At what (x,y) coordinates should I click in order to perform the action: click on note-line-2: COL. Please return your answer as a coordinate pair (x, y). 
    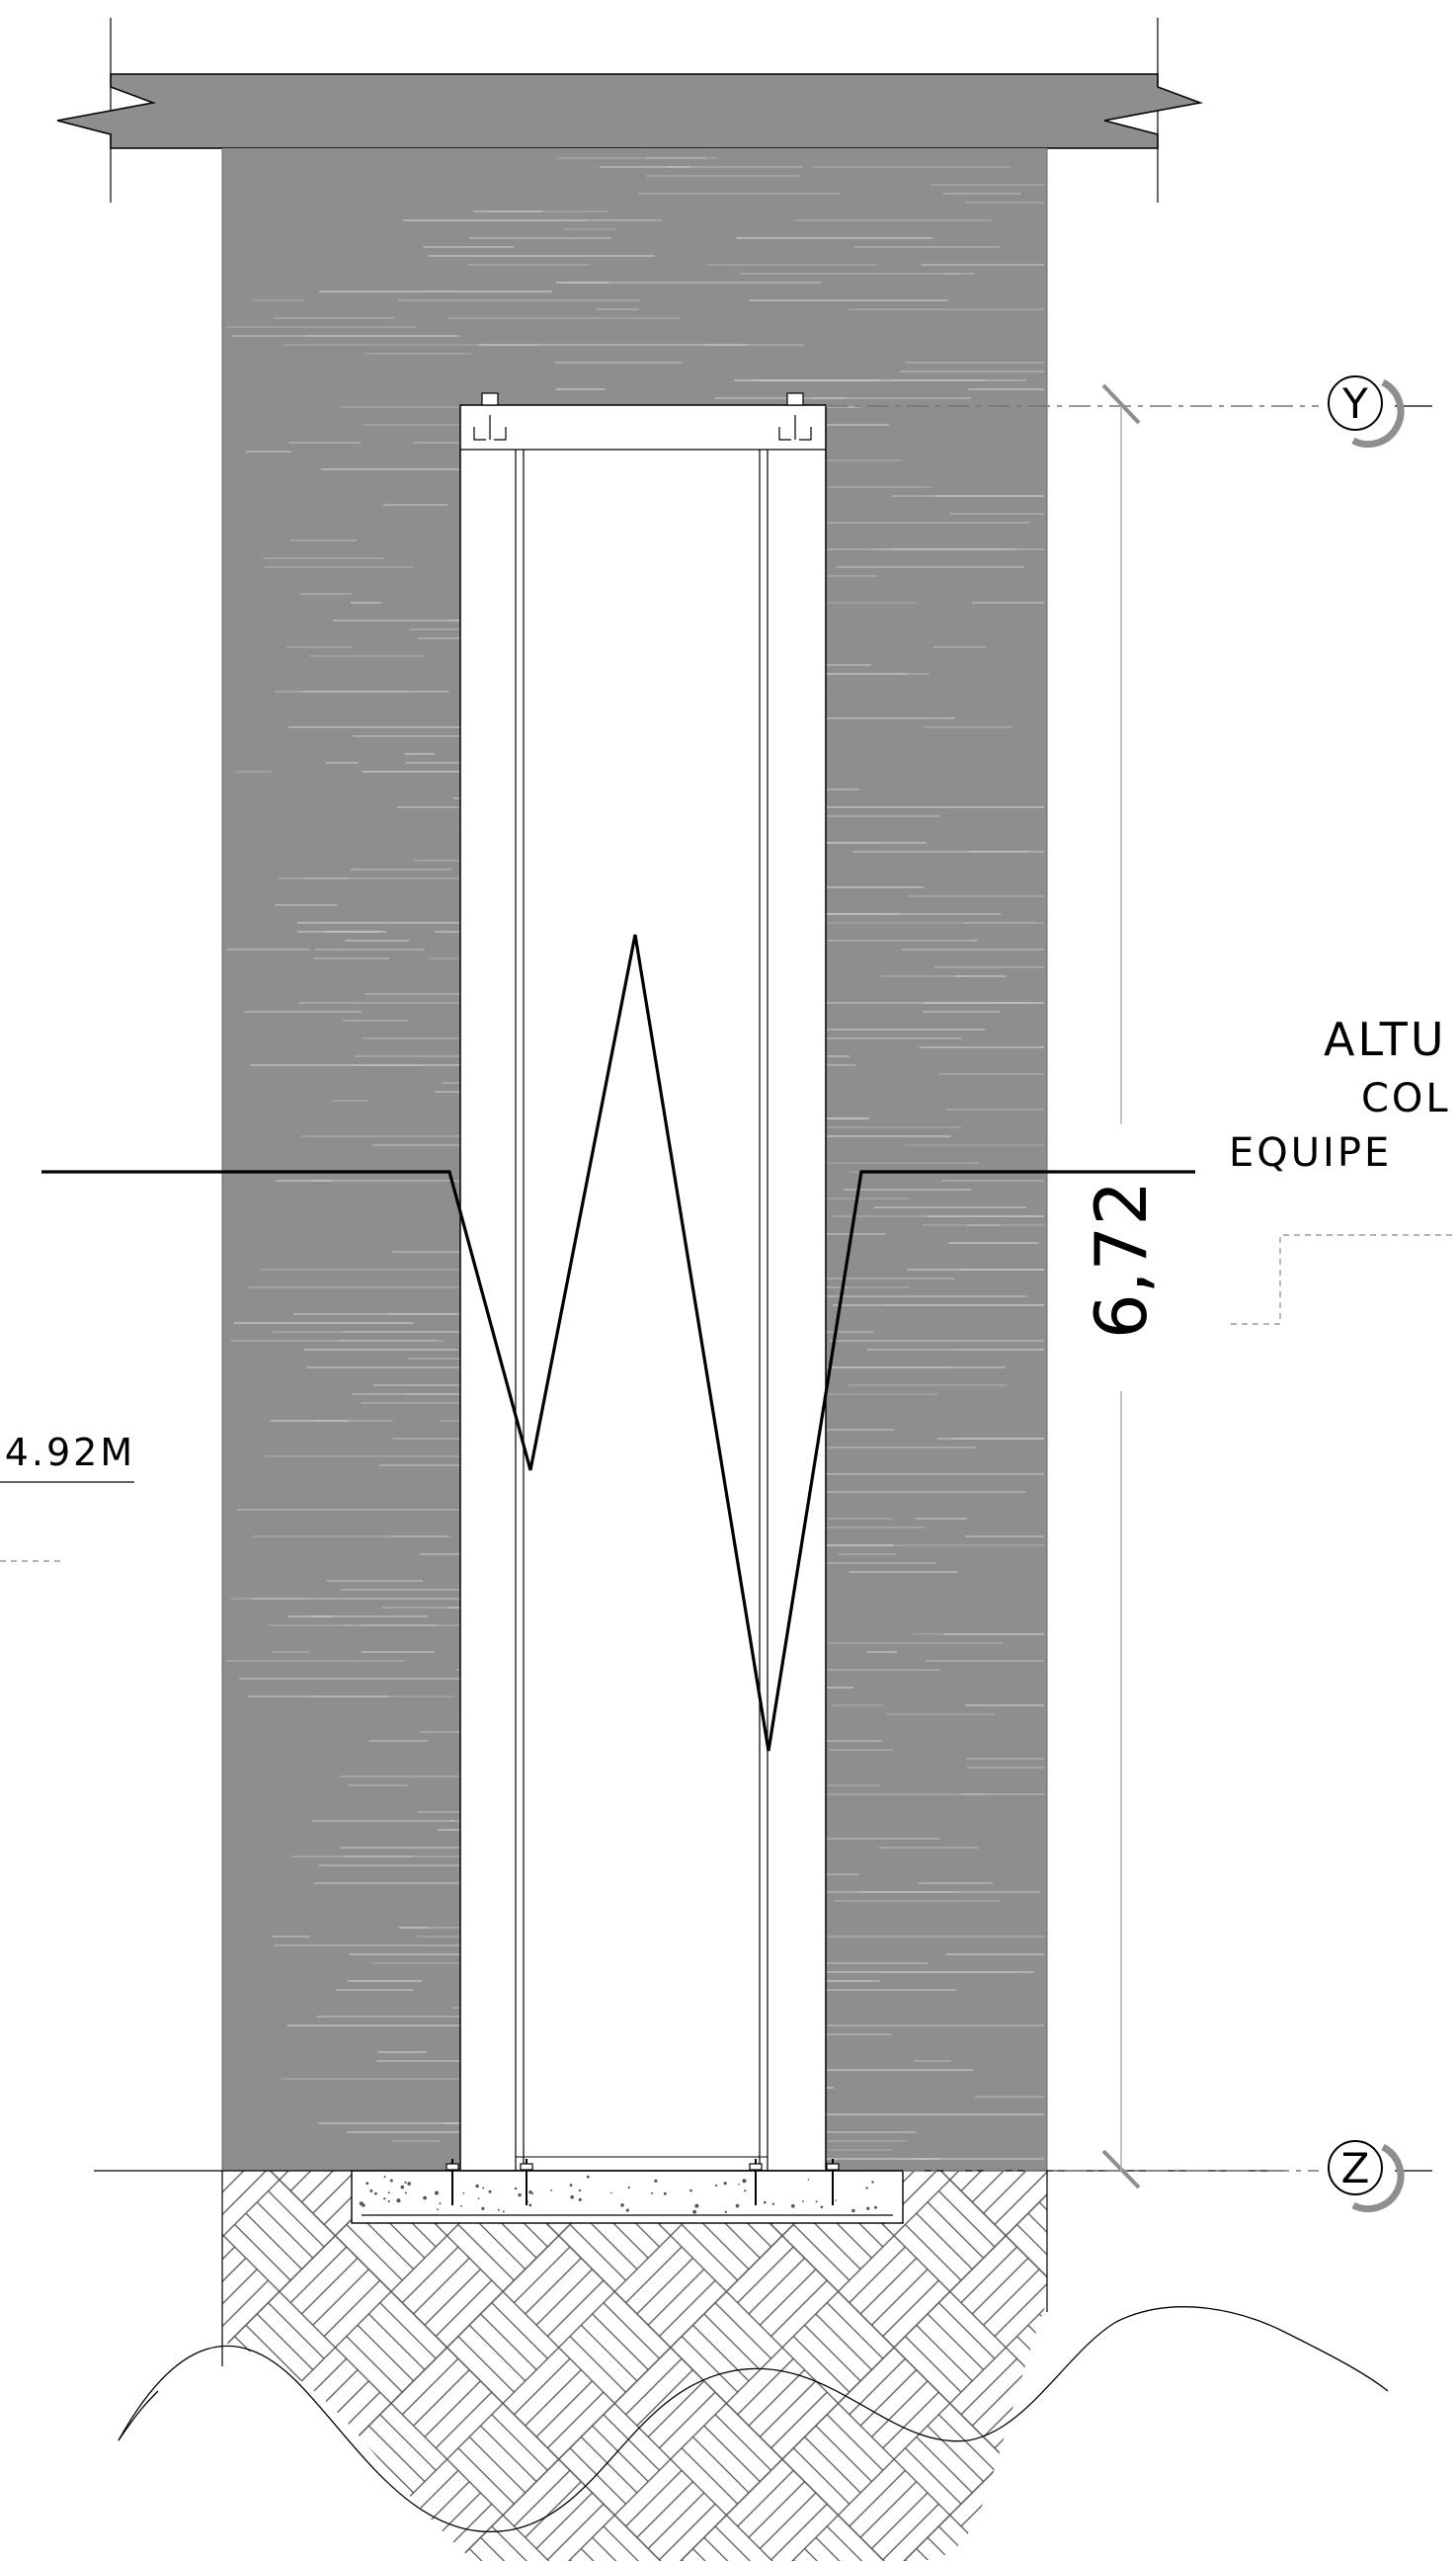
    Looking at the image, I should click on (1406, 1098).